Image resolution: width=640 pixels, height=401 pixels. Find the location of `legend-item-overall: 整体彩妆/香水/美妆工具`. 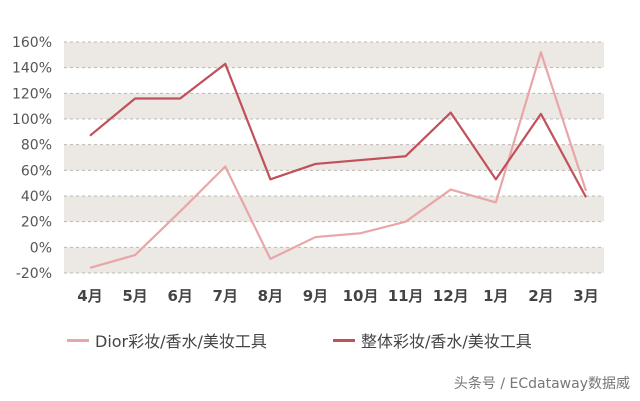

legend-item-overall: 整体彩妆/香水/美妆工具 is located at coordinates (432, 340).